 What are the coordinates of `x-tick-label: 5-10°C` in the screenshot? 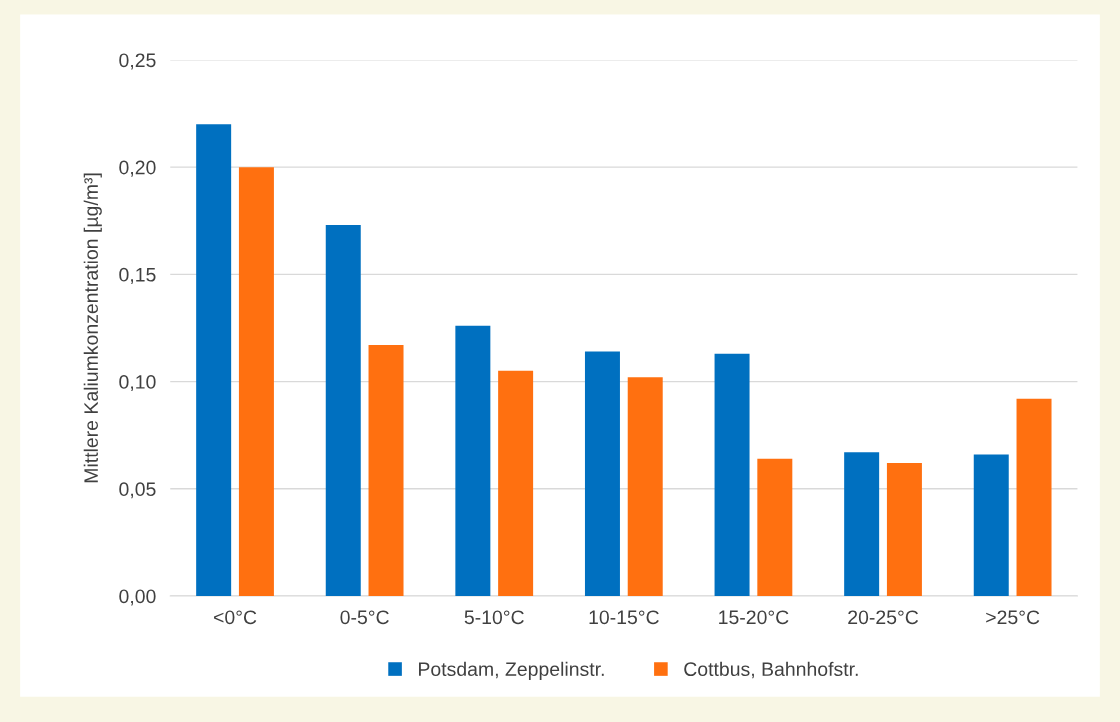 It's located at (494, 617).